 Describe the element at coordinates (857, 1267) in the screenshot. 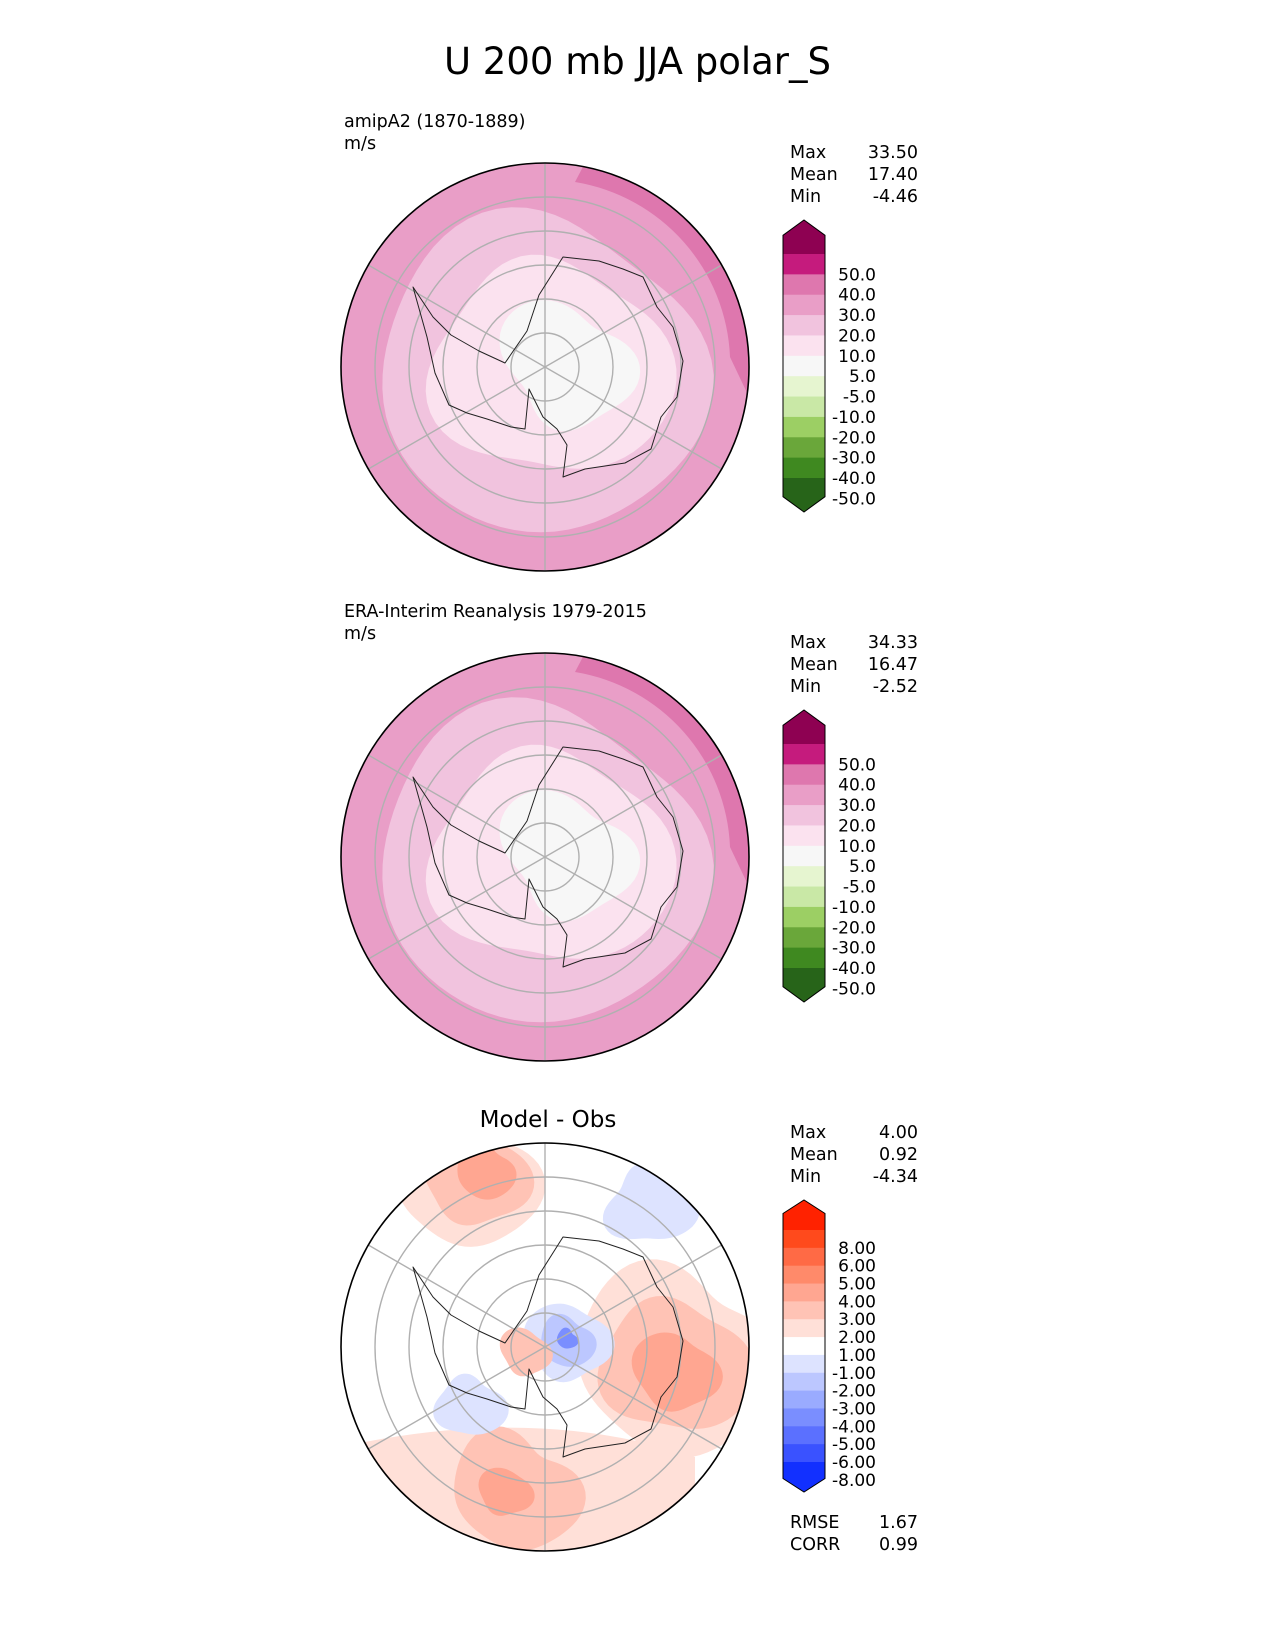

I see `colorbar-tick-label: 6.00` at that location.